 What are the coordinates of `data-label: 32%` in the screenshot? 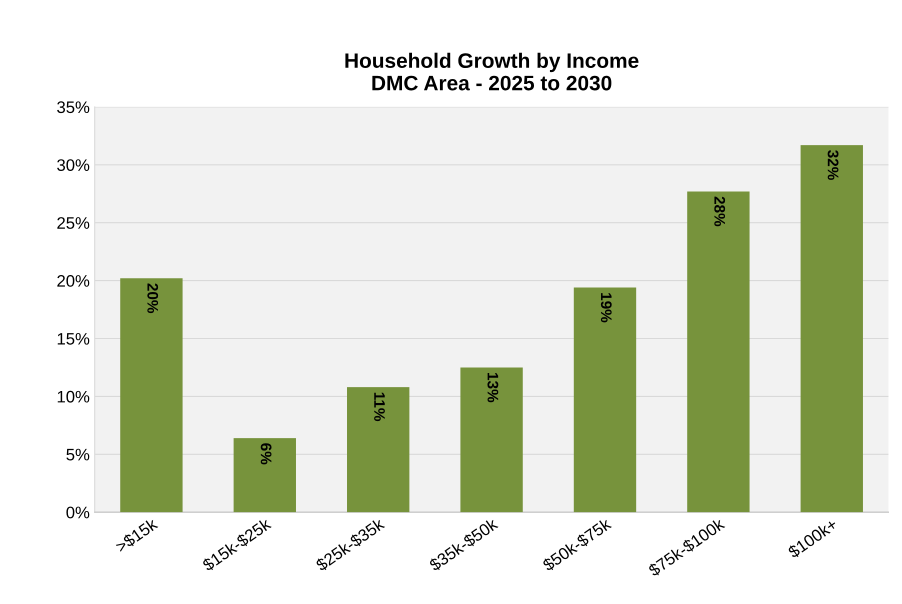 It's located at (833, 165).